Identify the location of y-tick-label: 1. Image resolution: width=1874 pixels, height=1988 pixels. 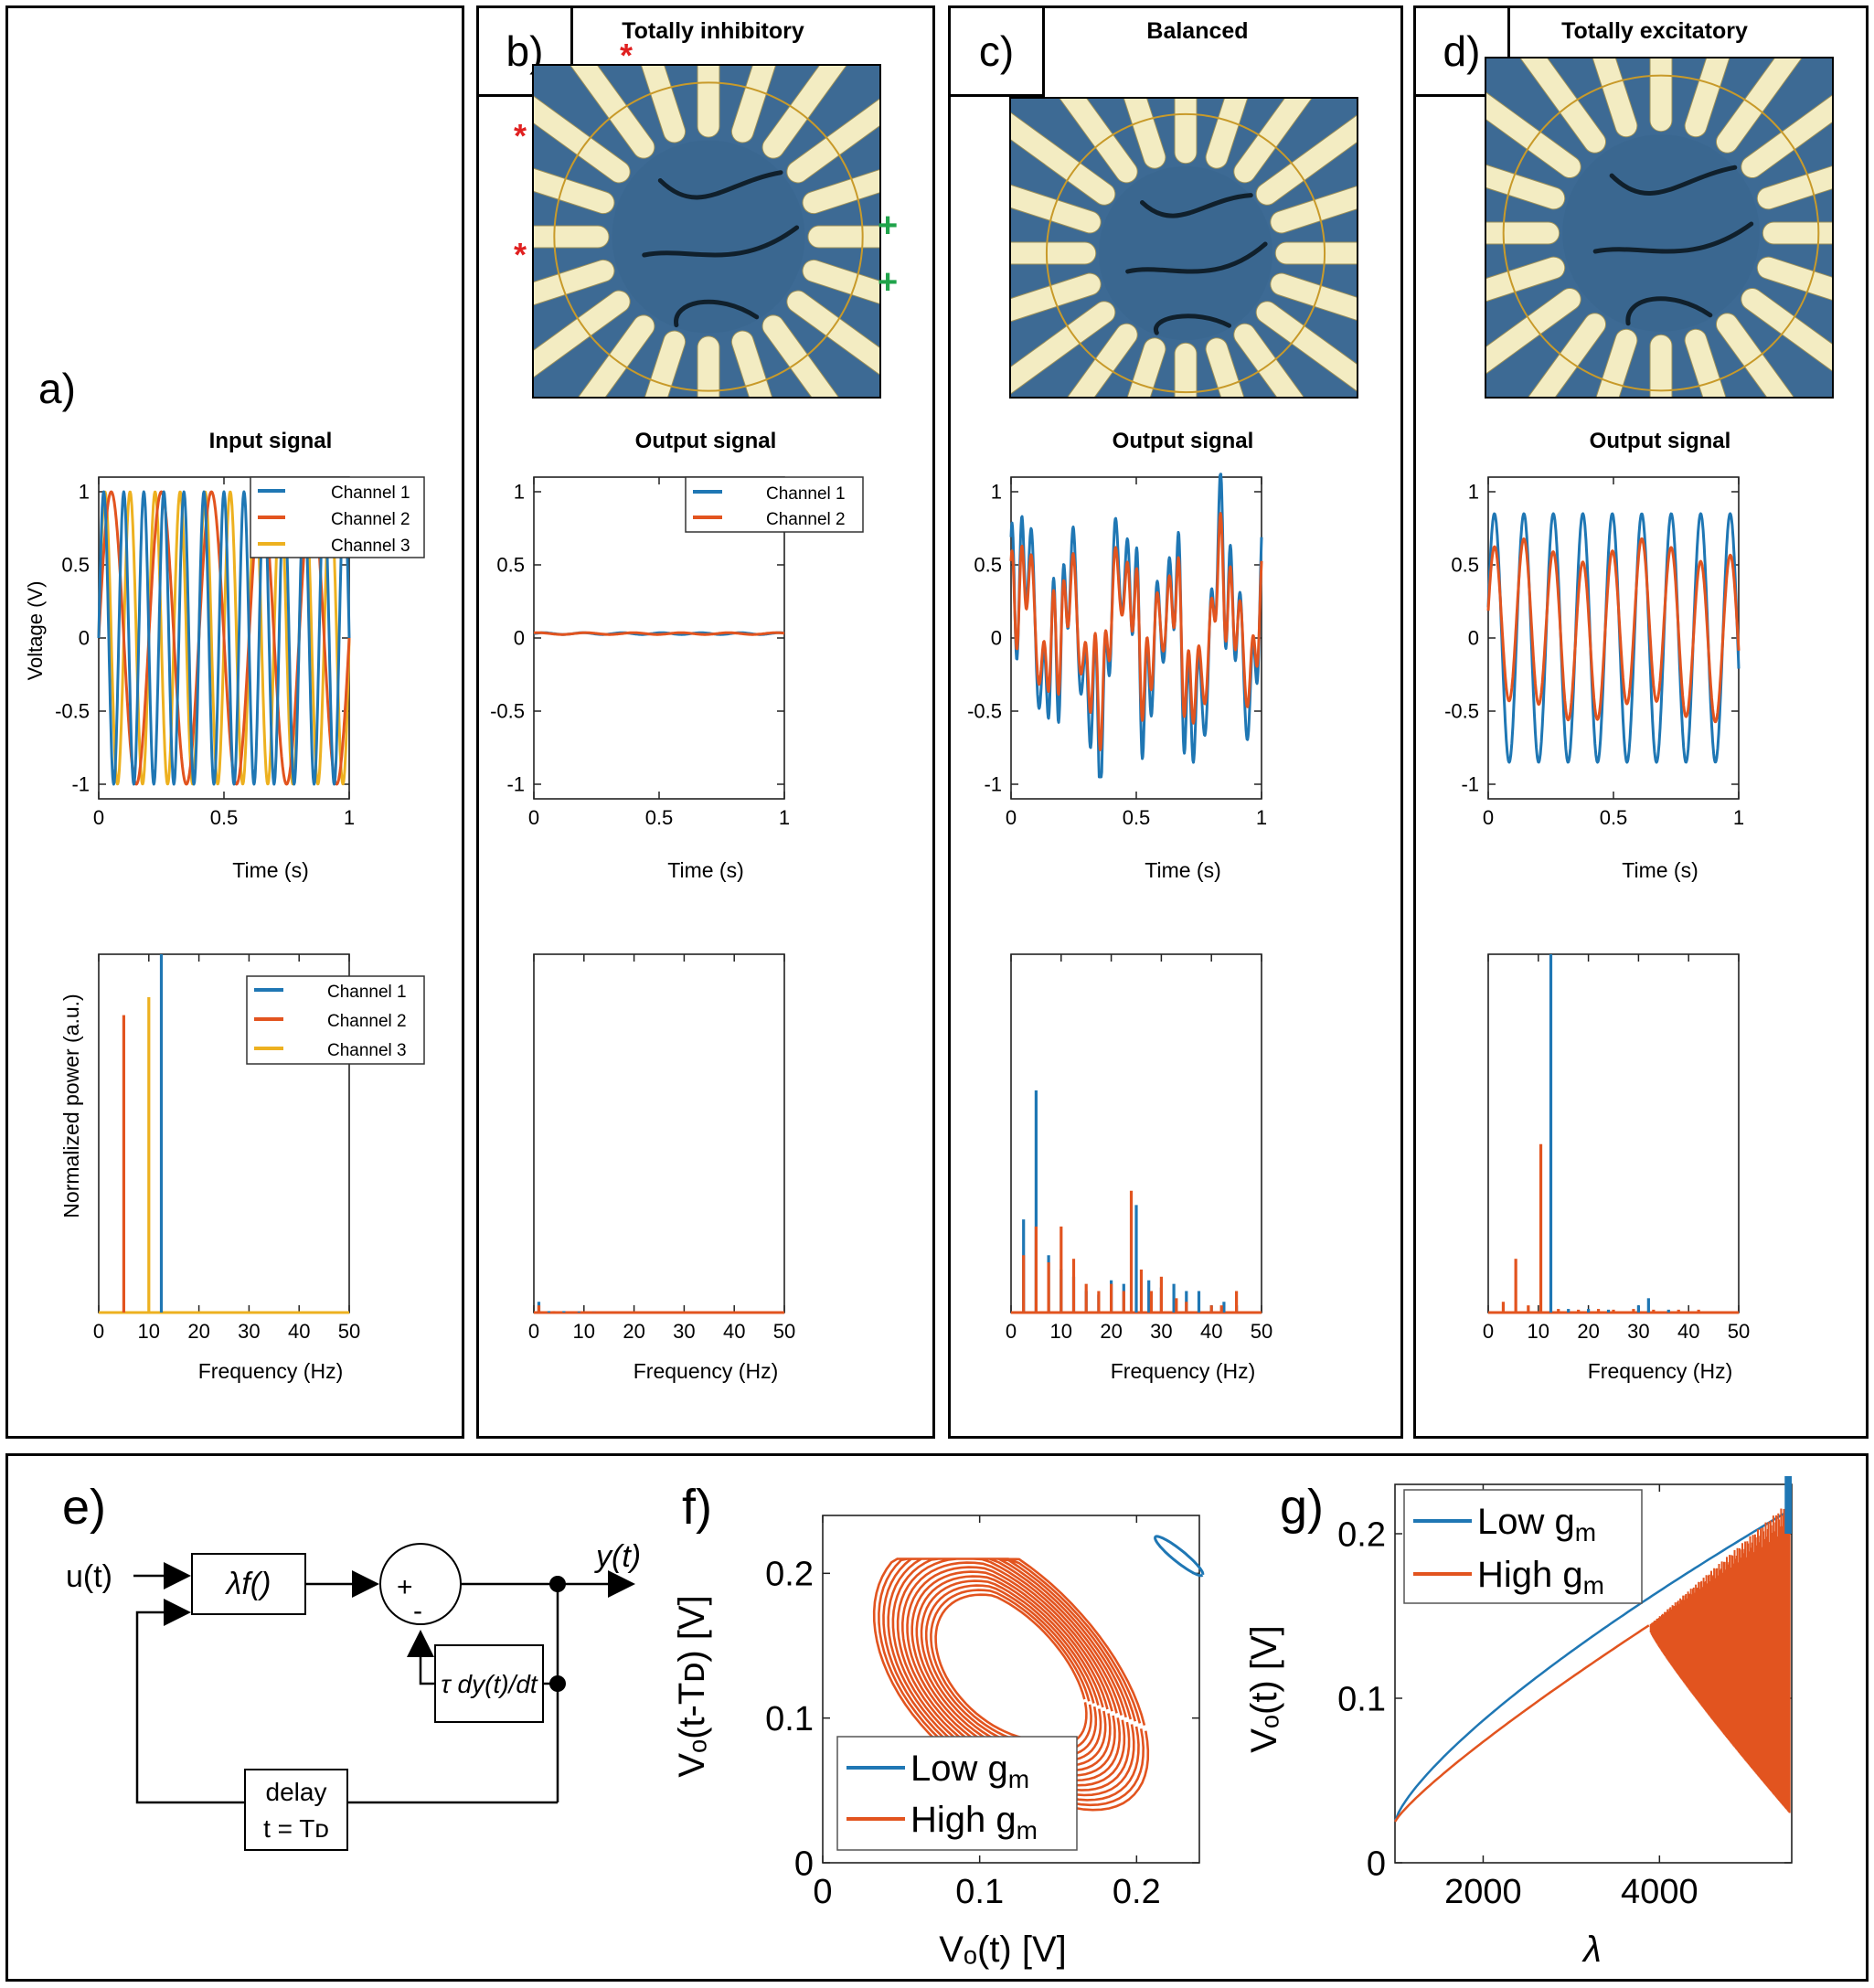
(84, 492).